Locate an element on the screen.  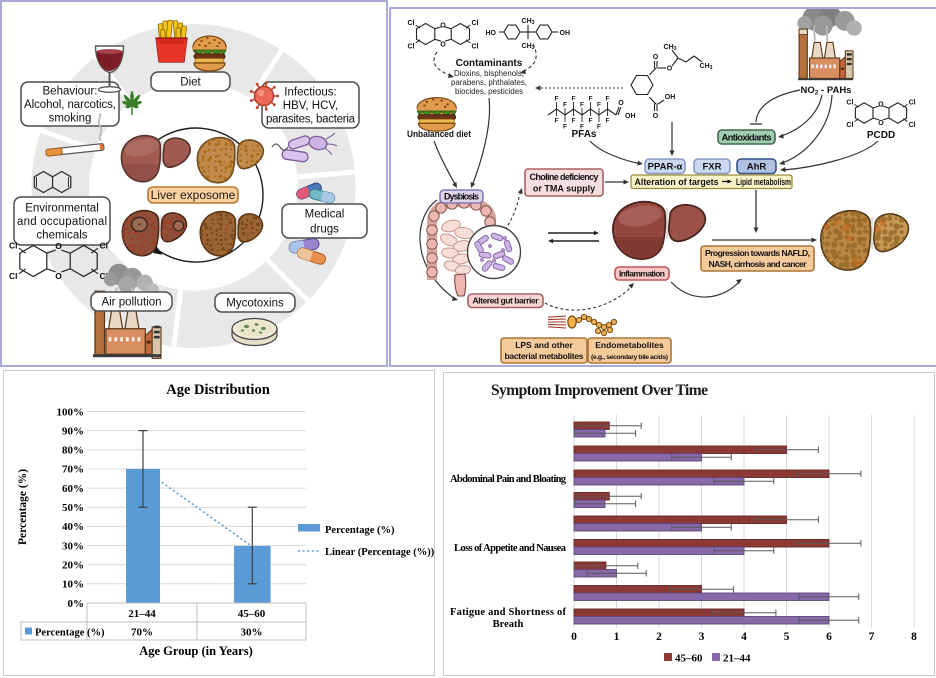
svg-text: Progression towards NAFLD, is located at coordinates (757, 253).